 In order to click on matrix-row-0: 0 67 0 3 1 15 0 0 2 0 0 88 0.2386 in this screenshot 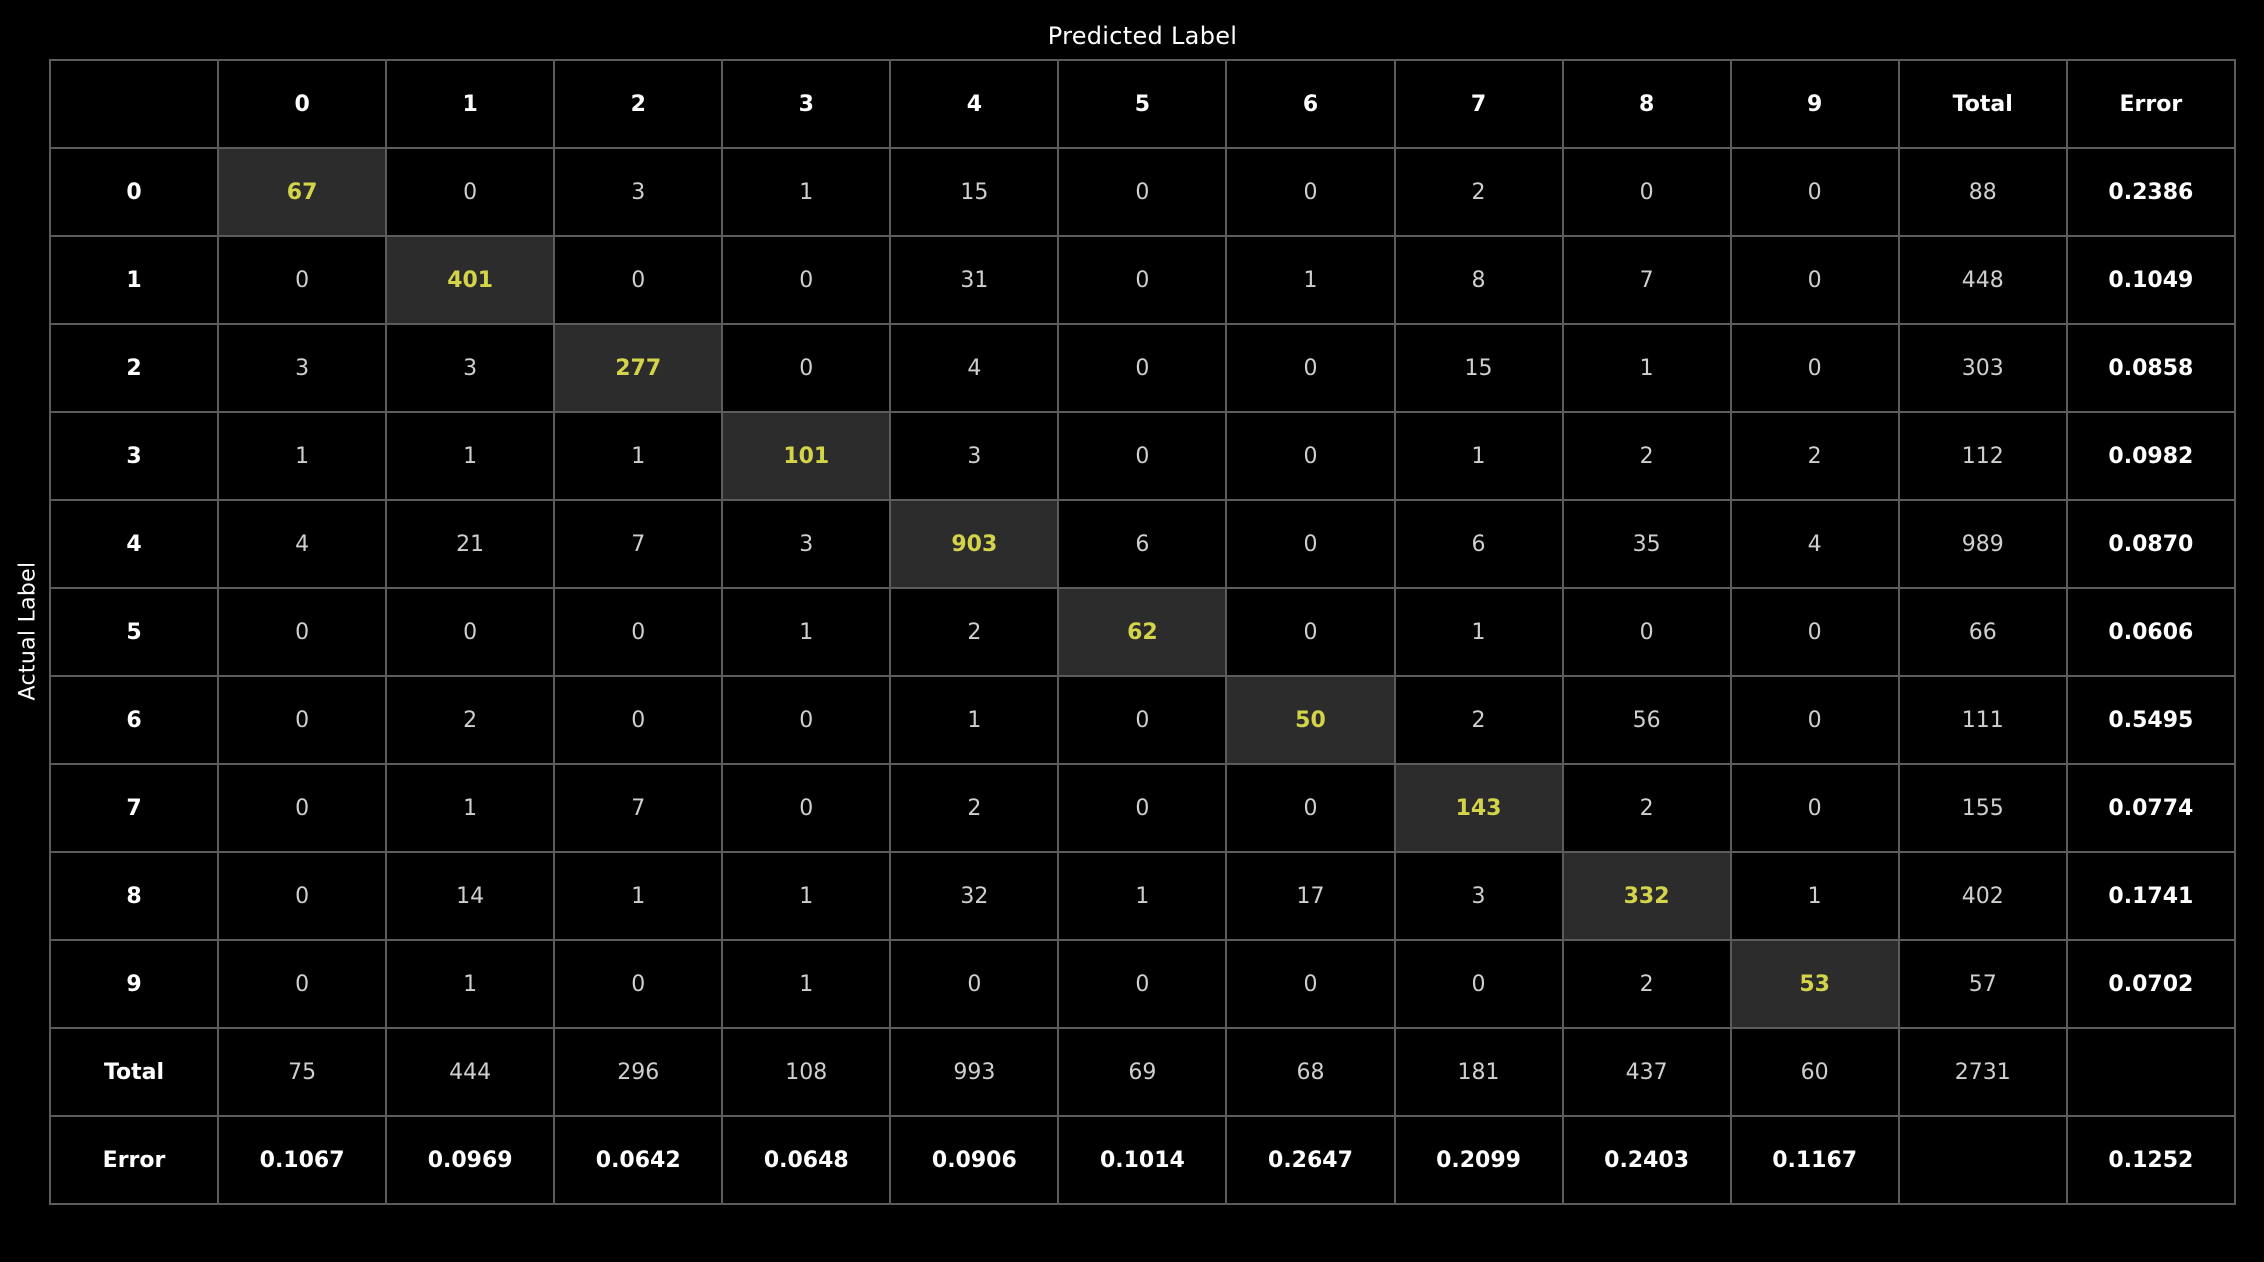, I will do `click(1142, 192)`.